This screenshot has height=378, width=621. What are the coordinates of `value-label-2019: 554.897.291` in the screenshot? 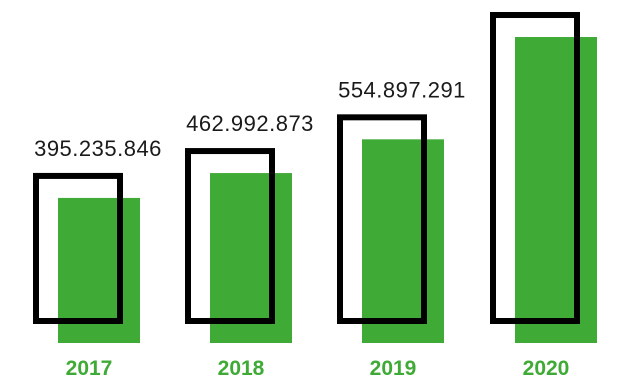 It's located at (402, 89).